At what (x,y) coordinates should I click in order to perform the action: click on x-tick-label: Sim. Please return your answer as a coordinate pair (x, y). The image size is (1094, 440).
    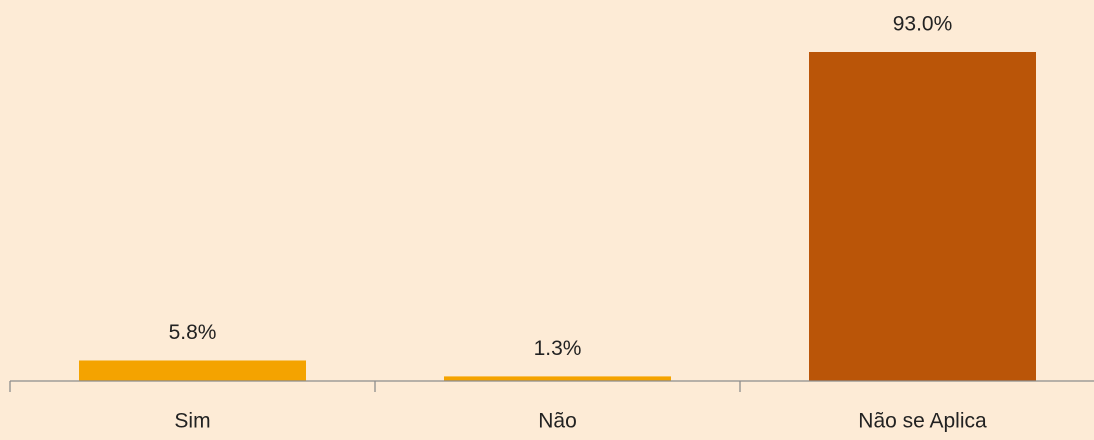
    Looking at the image, I should click on (192, 421).